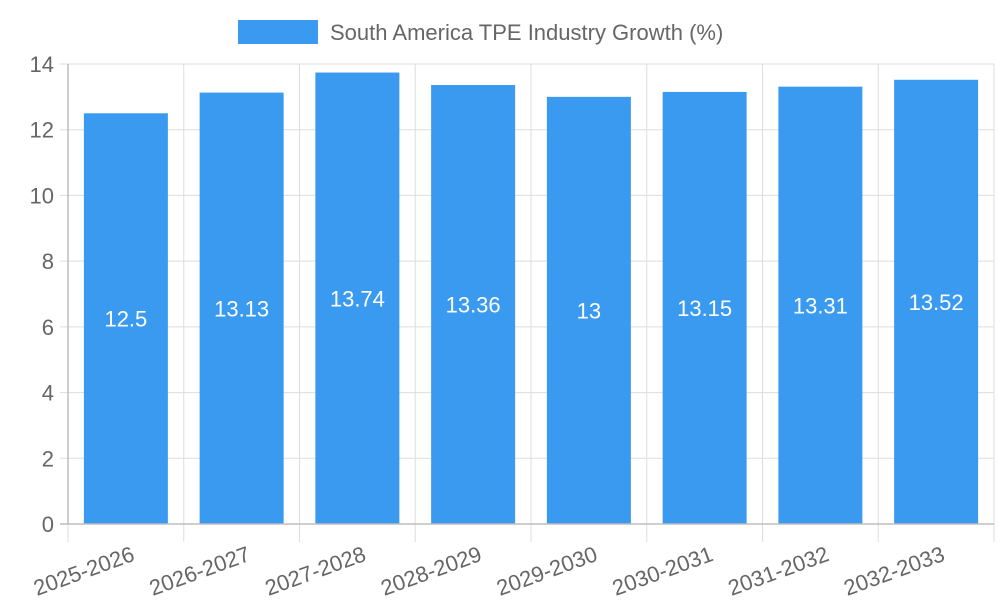  I want to click on x-tick-label: 2026-2027, so click(199, 570).